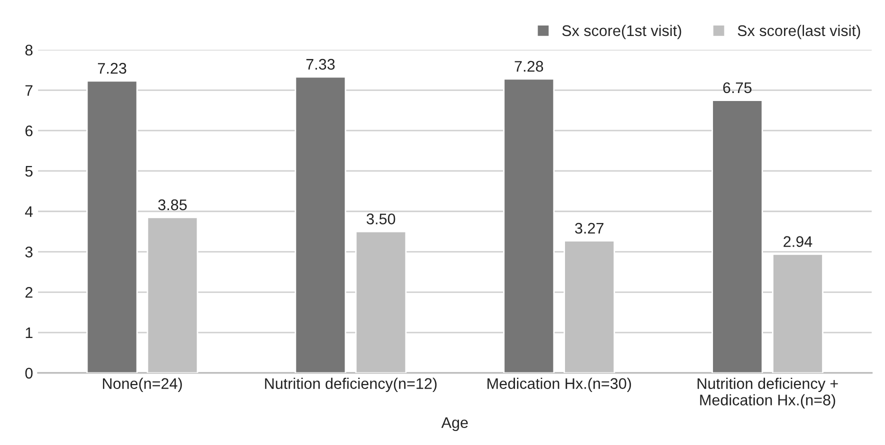  I want to click on data-label: 7.23, so click(112, 68).